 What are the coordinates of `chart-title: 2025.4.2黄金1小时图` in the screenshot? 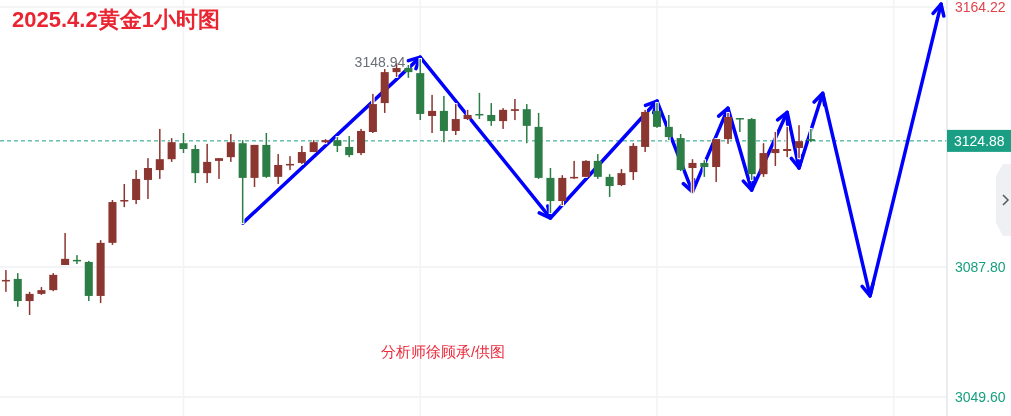 It's located at (116, 19).